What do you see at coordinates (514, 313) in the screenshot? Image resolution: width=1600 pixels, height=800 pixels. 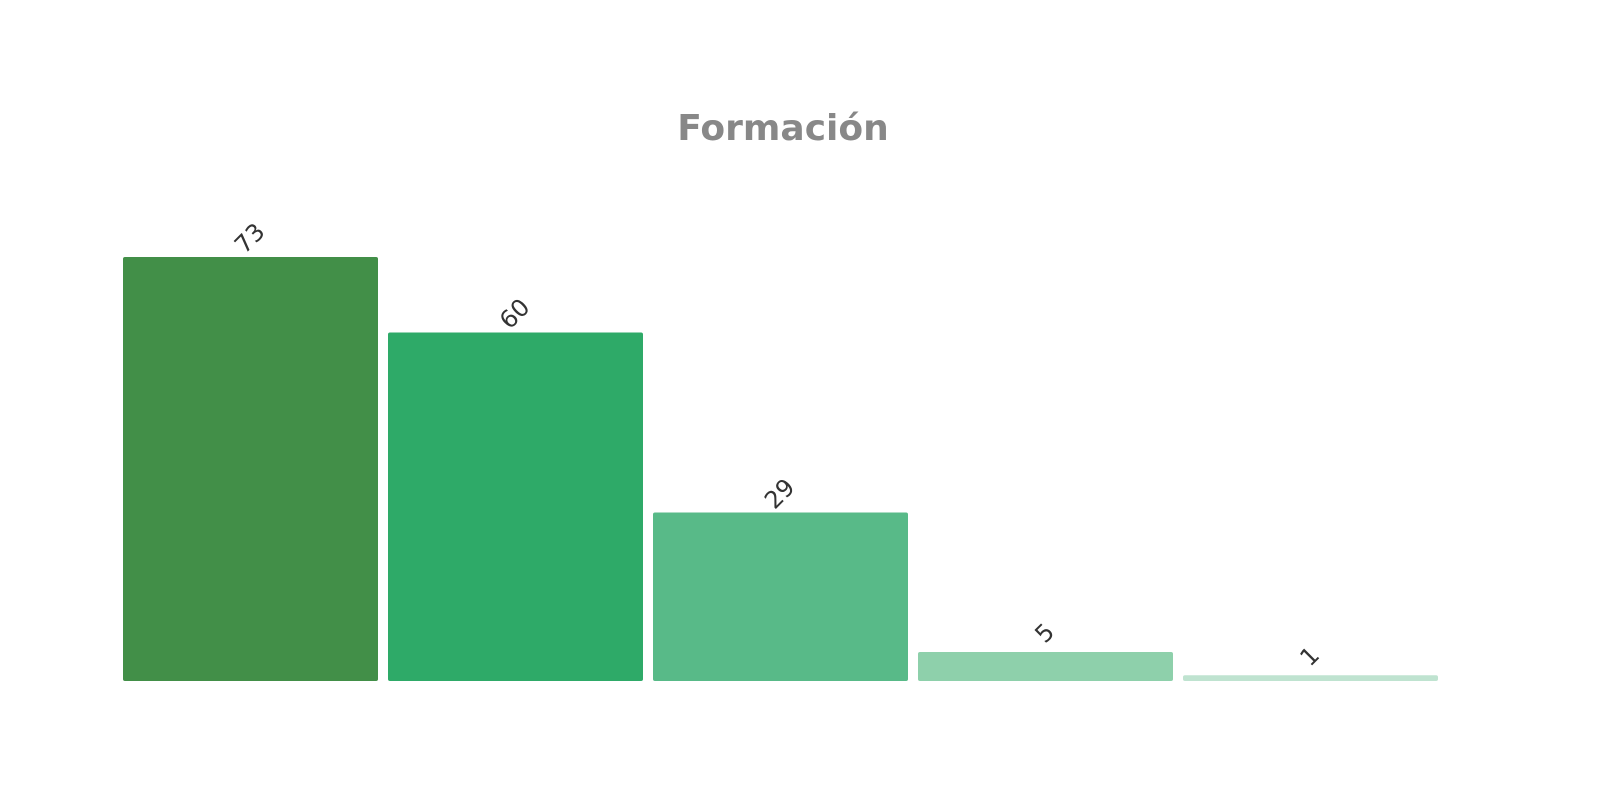 I see `value-label: 60` at bounding box center [514, 313].